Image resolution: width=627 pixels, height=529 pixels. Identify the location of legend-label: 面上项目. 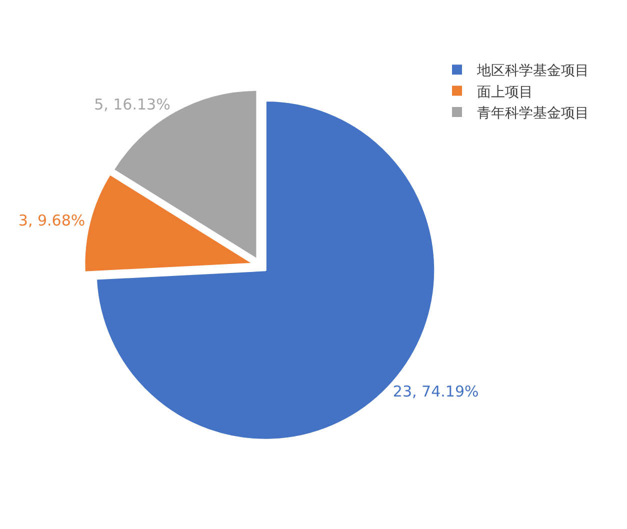
(505, 92).